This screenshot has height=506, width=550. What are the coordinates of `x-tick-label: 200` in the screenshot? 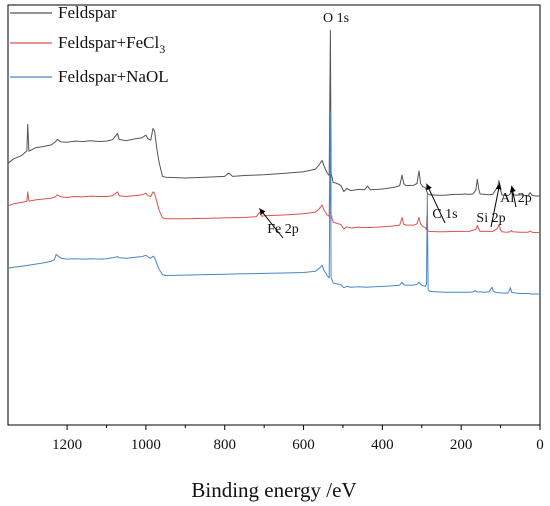 It's located at (461, 445).